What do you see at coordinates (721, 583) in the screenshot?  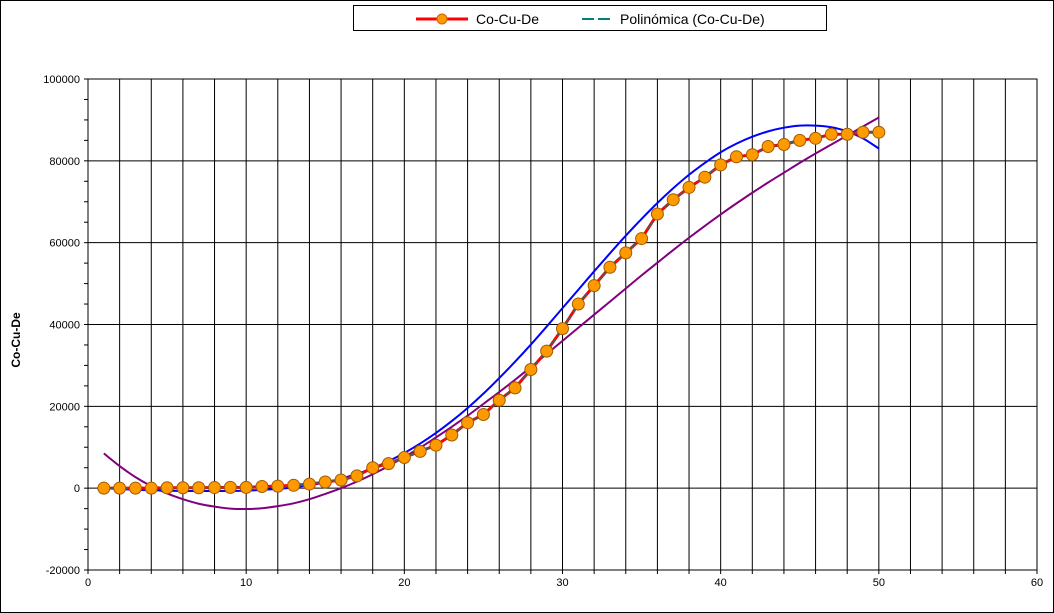 I see `x-tick-label: 40` at bounding box center [721, 583].